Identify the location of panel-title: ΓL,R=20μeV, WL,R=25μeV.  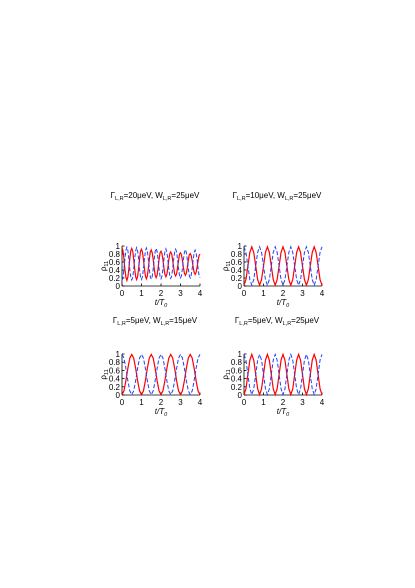
(155, 196).